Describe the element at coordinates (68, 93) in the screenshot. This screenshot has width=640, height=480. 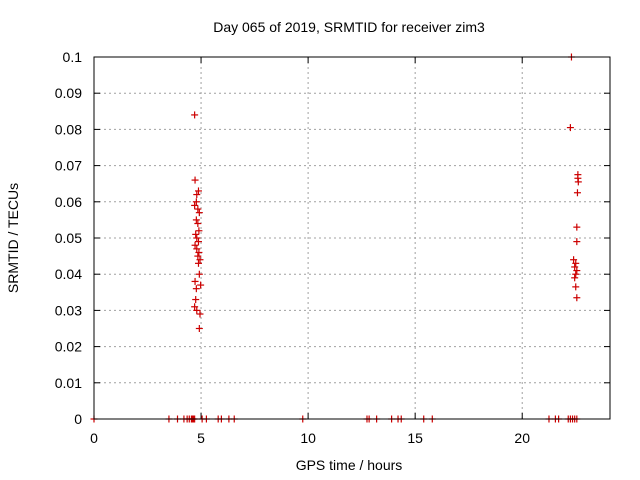
I see `y-tick-label: 0.09` at that location.